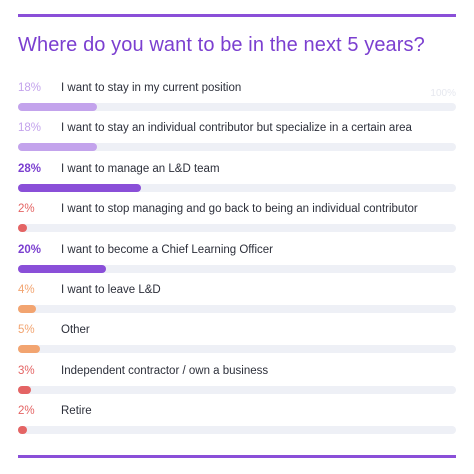 The width and height of the screenshot is (474, 474). What do you see at coordinates (237, 340) in the screenshot?
I see `bar-row: 5% Other` at bounding box center [237, 340].